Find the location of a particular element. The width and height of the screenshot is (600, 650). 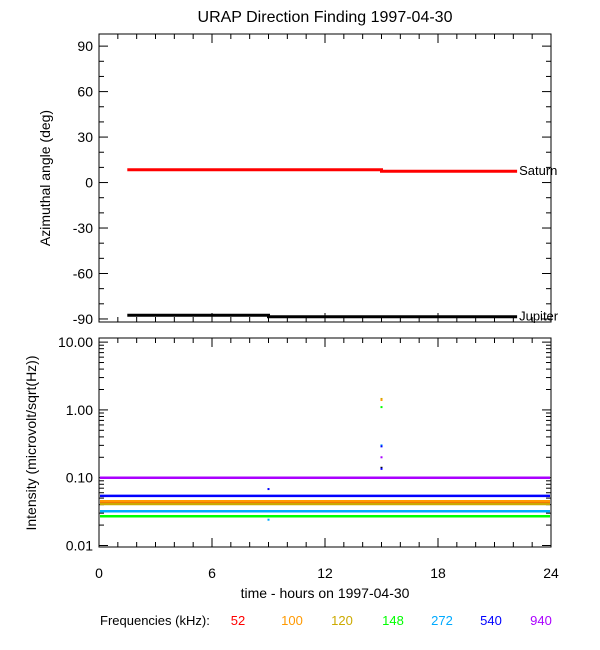

x-tick-label: 18 is located at coordinates (438, 573).